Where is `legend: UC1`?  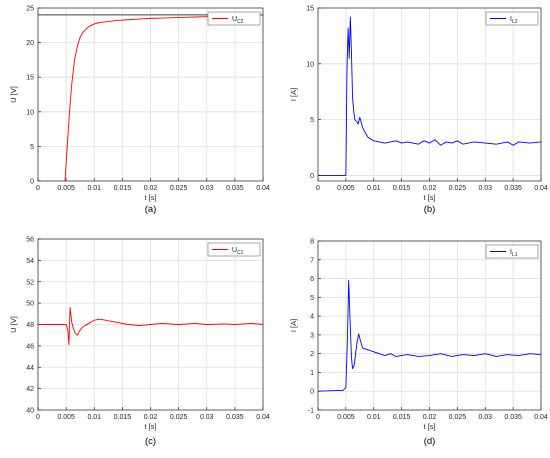
legend: UC1 is located at coordinates (234, 249).